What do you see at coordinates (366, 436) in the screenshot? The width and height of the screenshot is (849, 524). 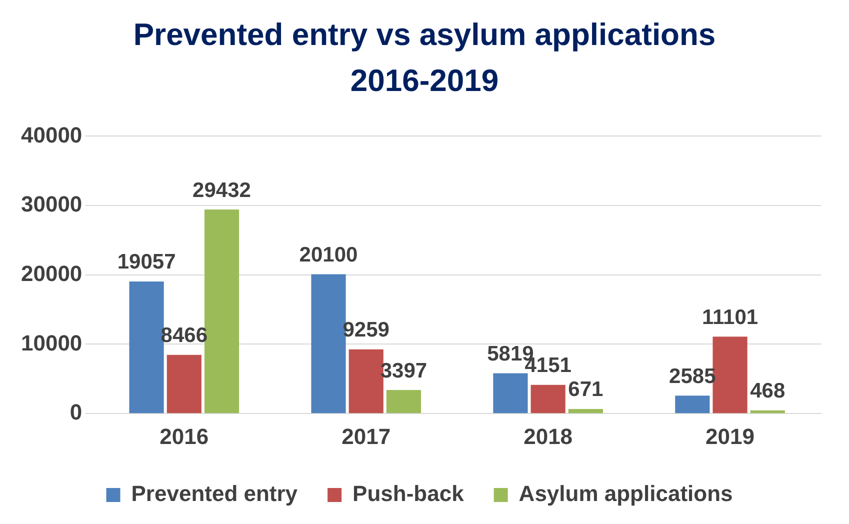 I see `x-tick-label: 2017` at bounding box center [366, 436].